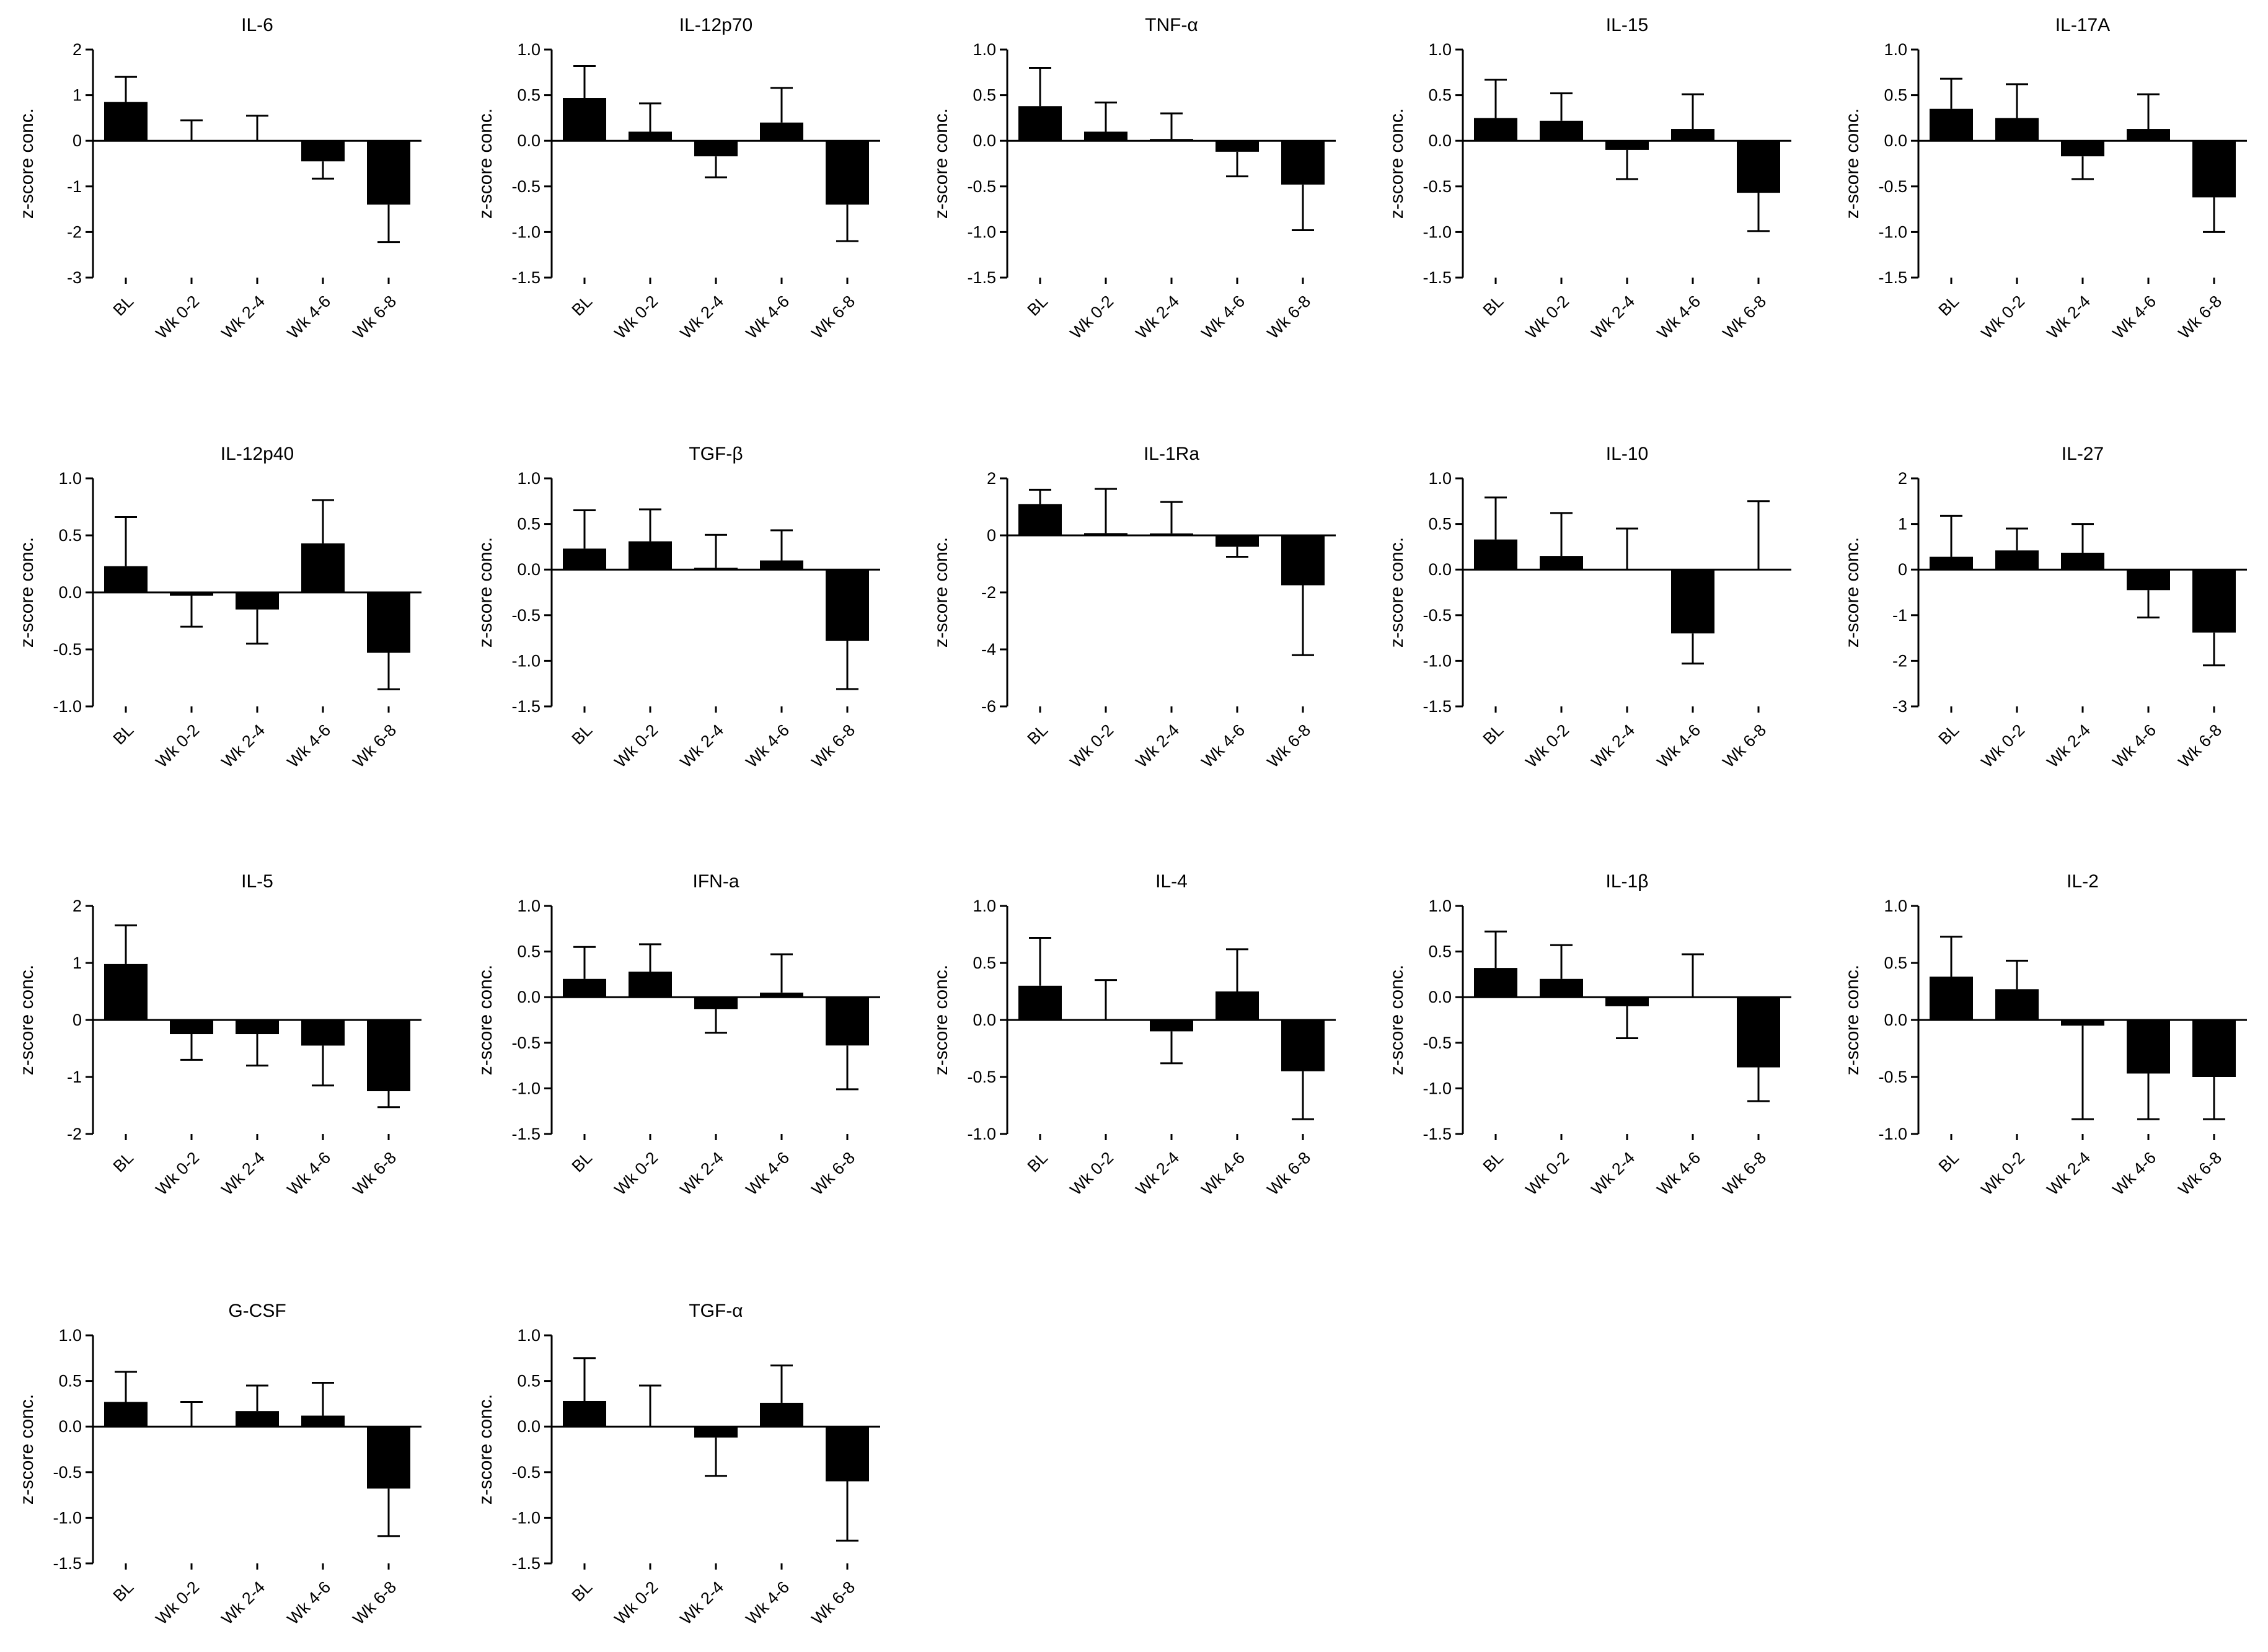 The height and width of the screenshot is (1652, 2268). I want to click on chart-11-title: IFN-a, so click(716, 881).